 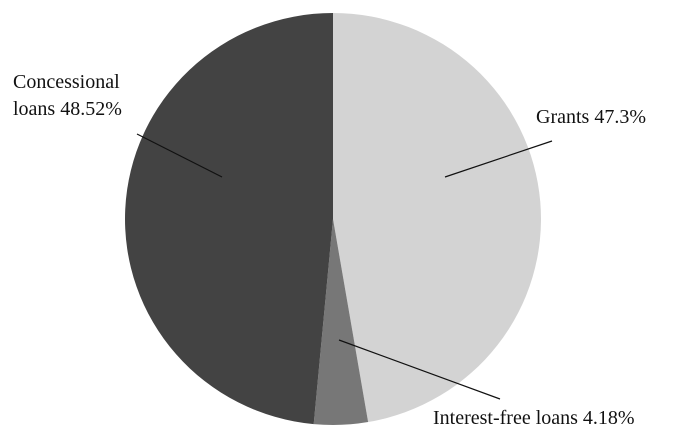 What do you see at coordinates (341, 322) in the screenshot?
I see `slice-interest-free-loans` at bounding box center [341, 322].